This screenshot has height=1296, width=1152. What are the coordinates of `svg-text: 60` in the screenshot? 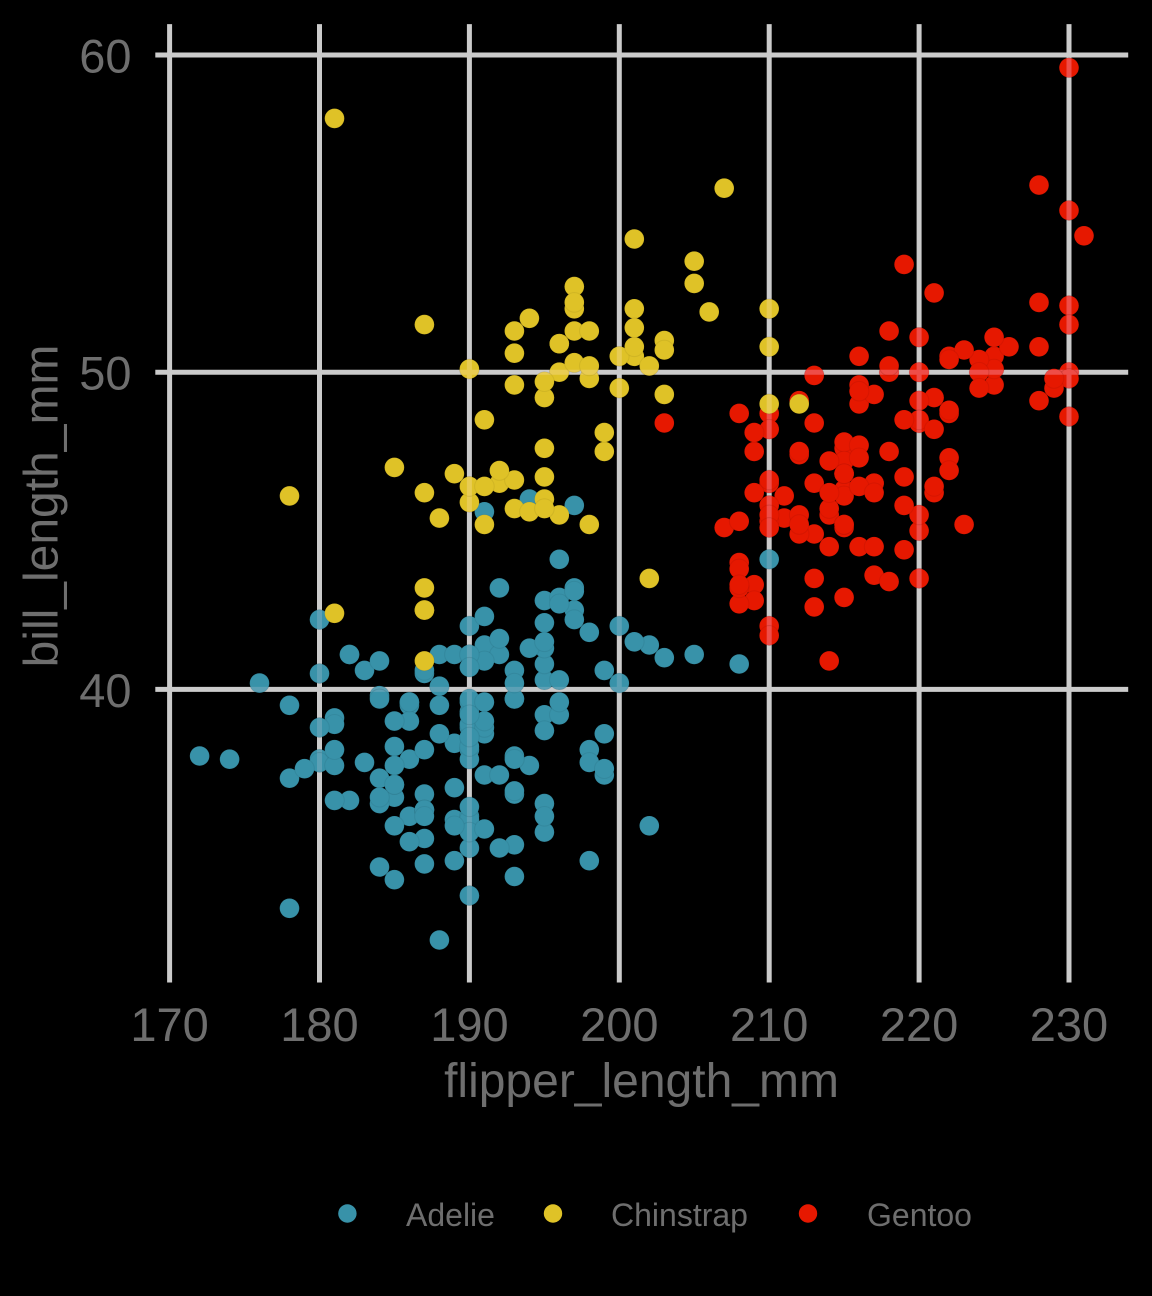 It's located at (105, 56).